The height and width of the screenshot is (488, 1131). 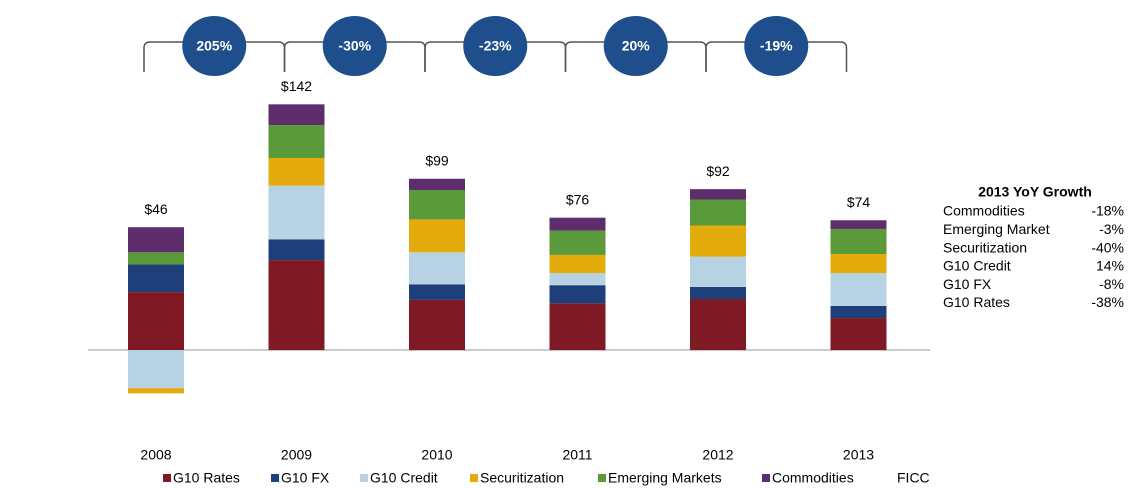 I want to click on table-value: -3%, so click(x=1111, y=229).